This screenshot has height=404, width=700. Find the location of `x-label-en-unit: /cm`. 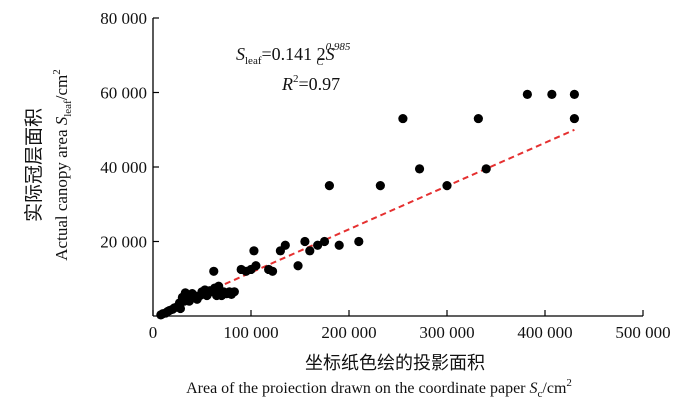

x-label-en-unit: /cm is located at coordinates (554, 388).